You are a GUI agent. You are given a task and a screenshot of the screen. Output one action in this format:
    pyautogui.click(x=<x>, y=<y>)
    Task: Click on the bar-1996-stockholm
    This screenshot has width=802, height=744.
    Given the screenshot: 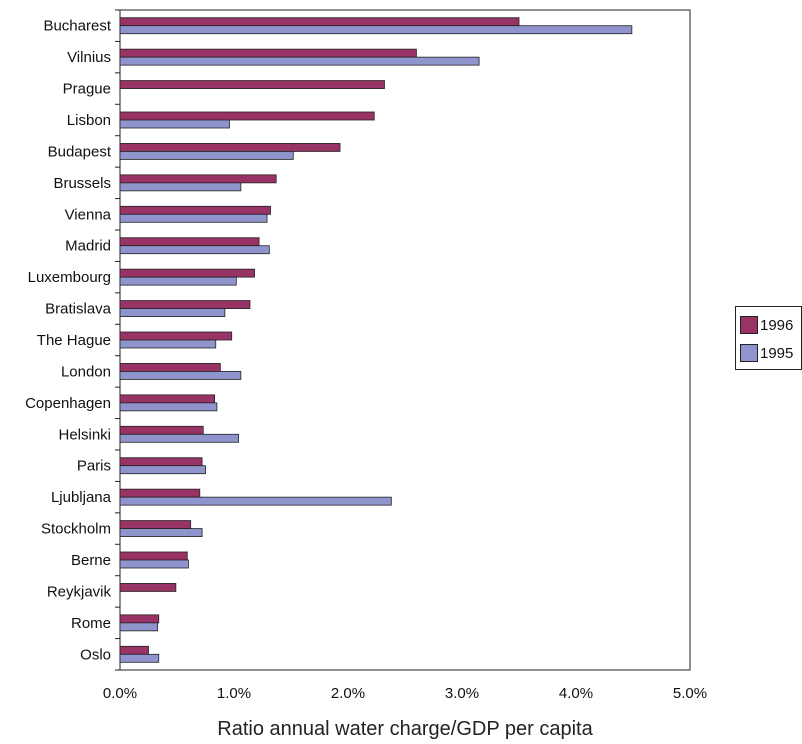 What is the action you would take?
    pyautogui.click(x=155, y=524)
    